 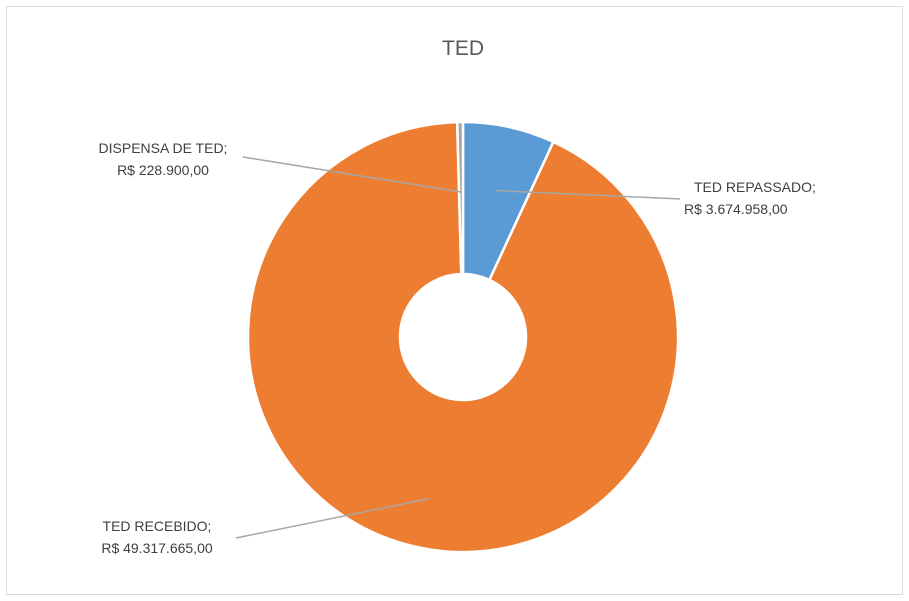 I want to click on label-ted-repassado-value: R$ 3.674.958,00, so click(x=736, y=209).